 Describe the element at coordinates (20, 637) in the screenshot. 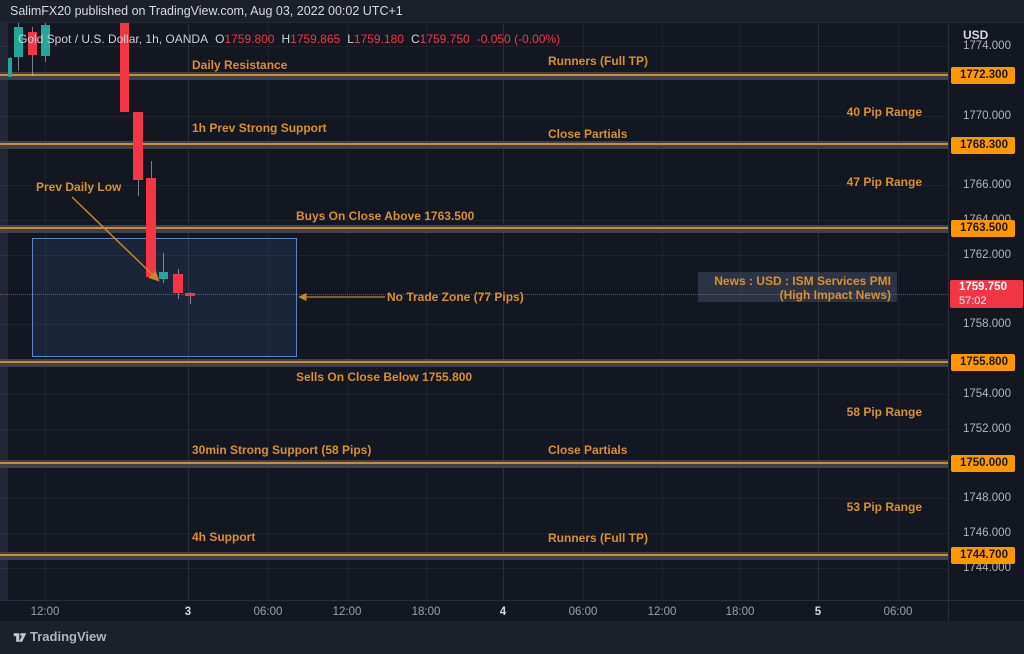

I see `tradingview-logo-icon` at that location.